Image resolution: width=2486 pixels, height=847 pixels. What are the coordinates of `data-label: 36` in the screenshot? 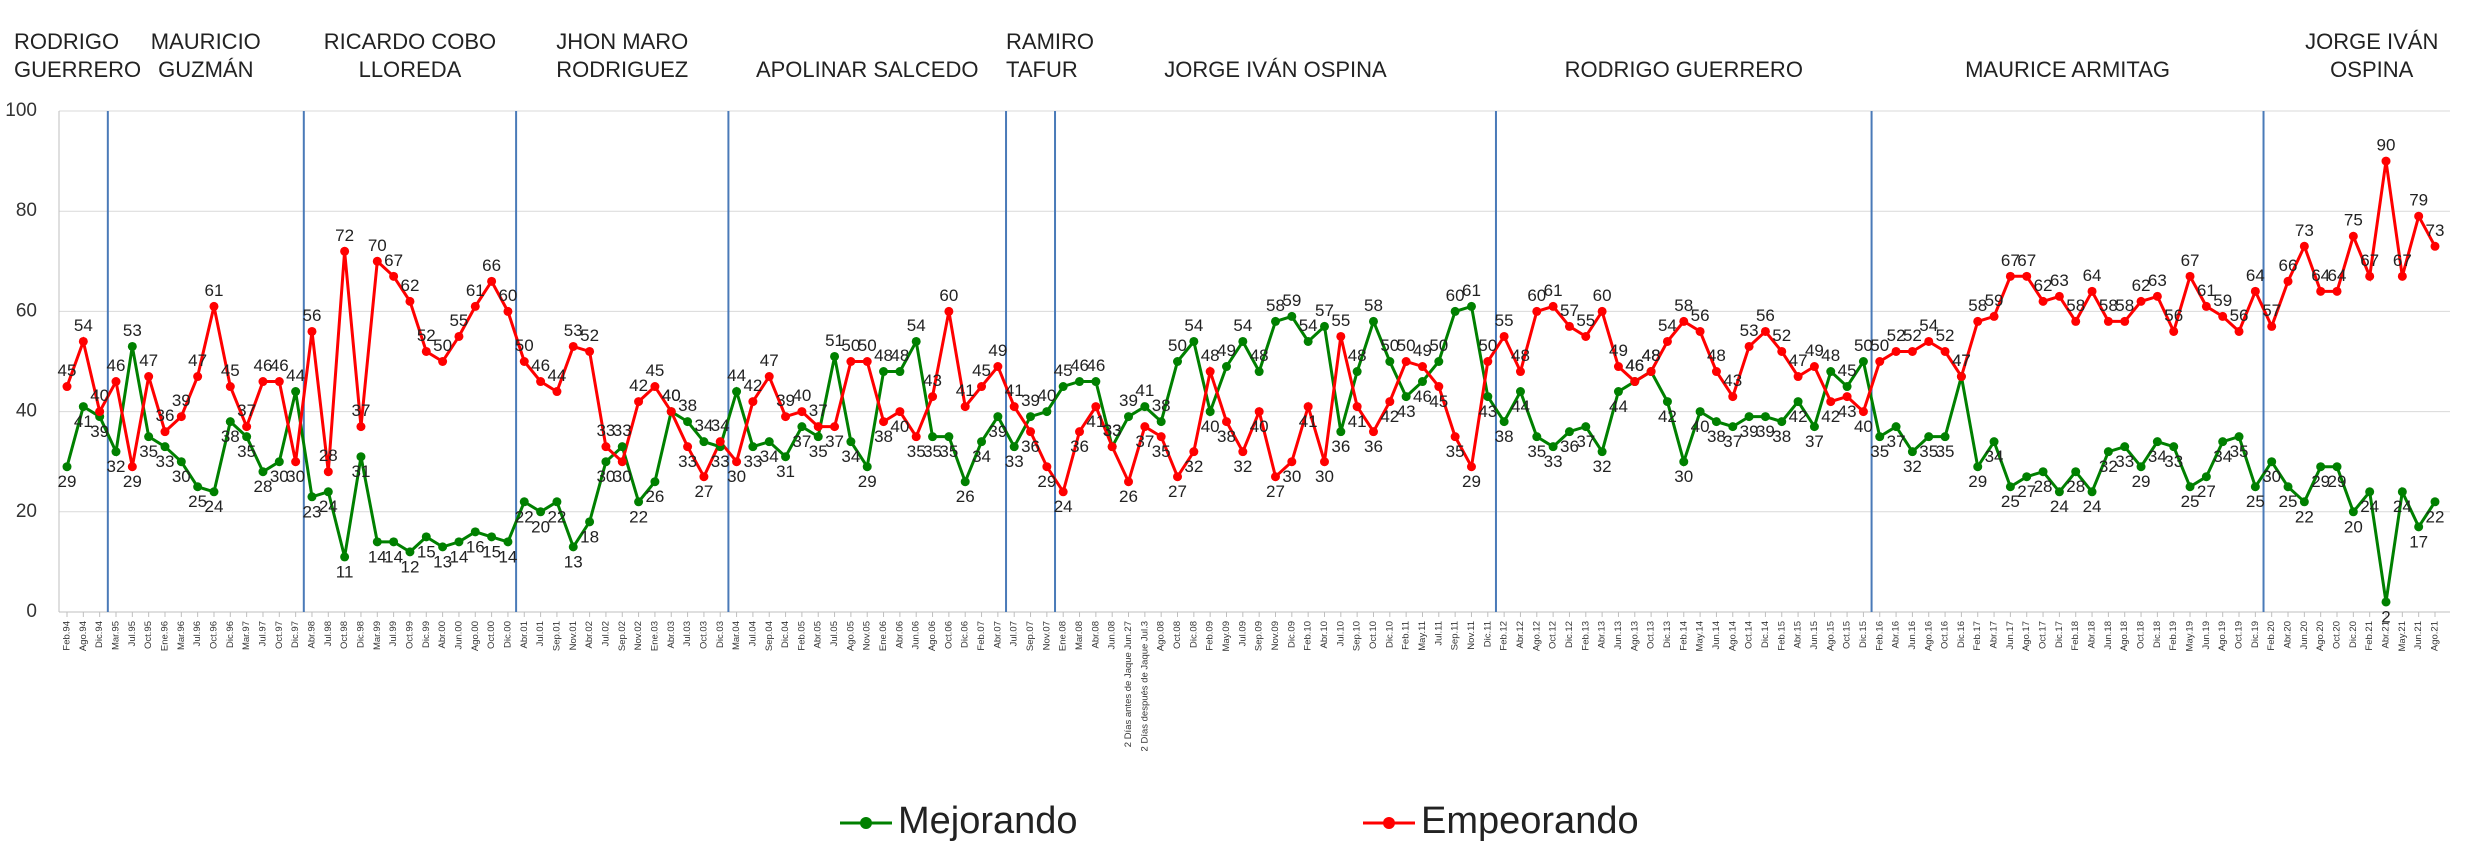 It's located at (165, 415).